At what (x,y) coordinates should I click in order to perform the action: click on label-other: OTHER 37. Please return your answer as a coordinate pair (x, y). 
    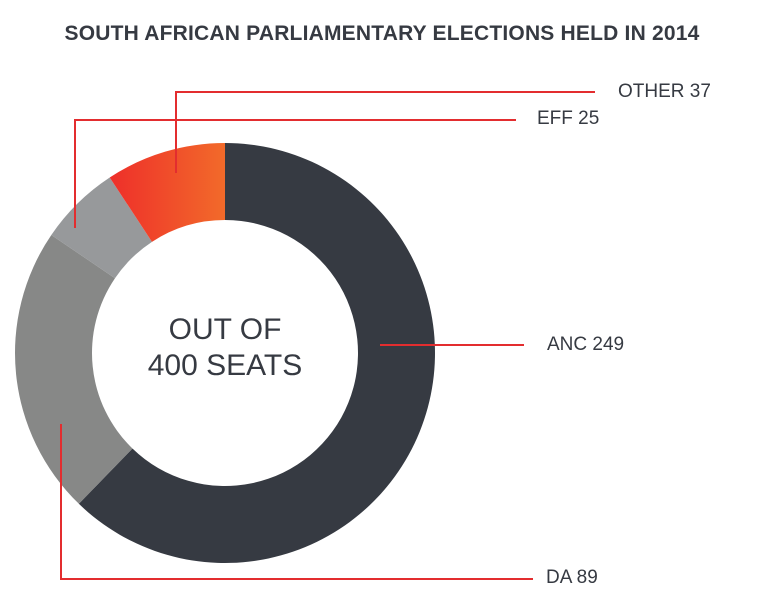
    Looking at the image, I should click on (664, 91).